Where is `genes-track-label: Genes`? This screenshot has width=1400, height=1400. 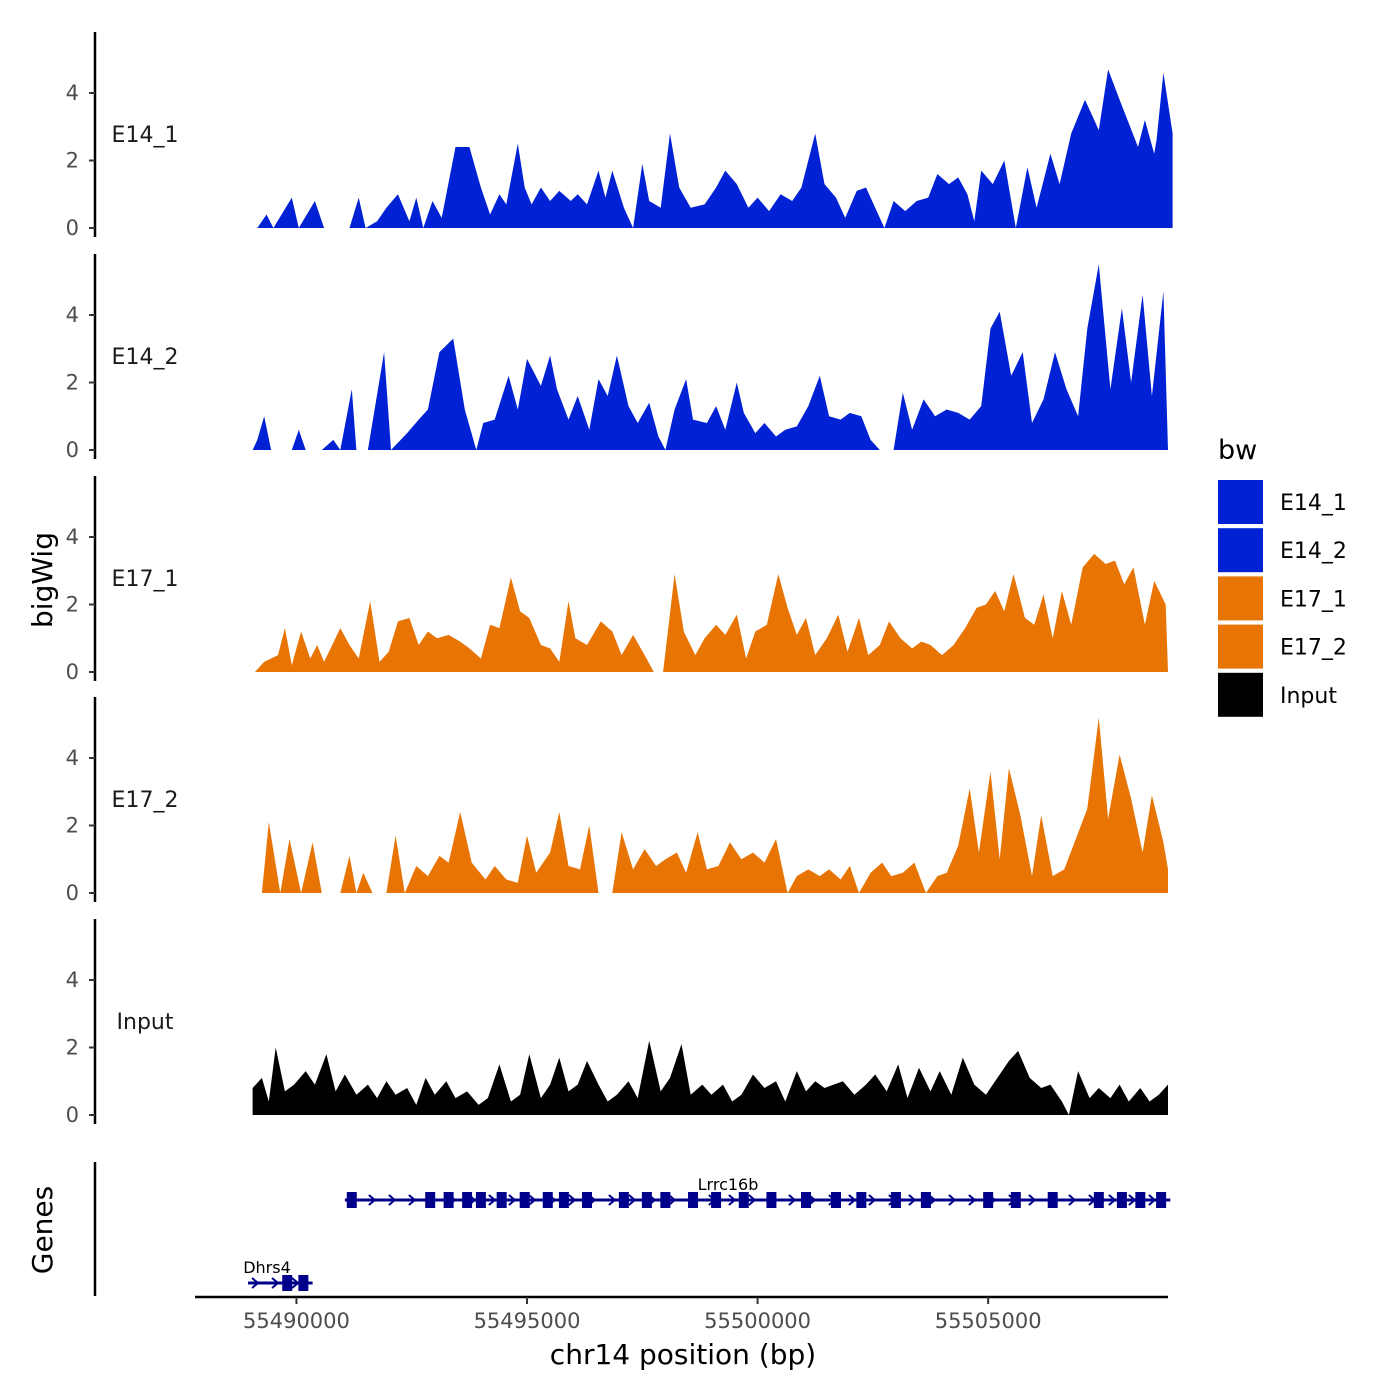
genes-track-label: Genes is located at coordinates (42, 1230).